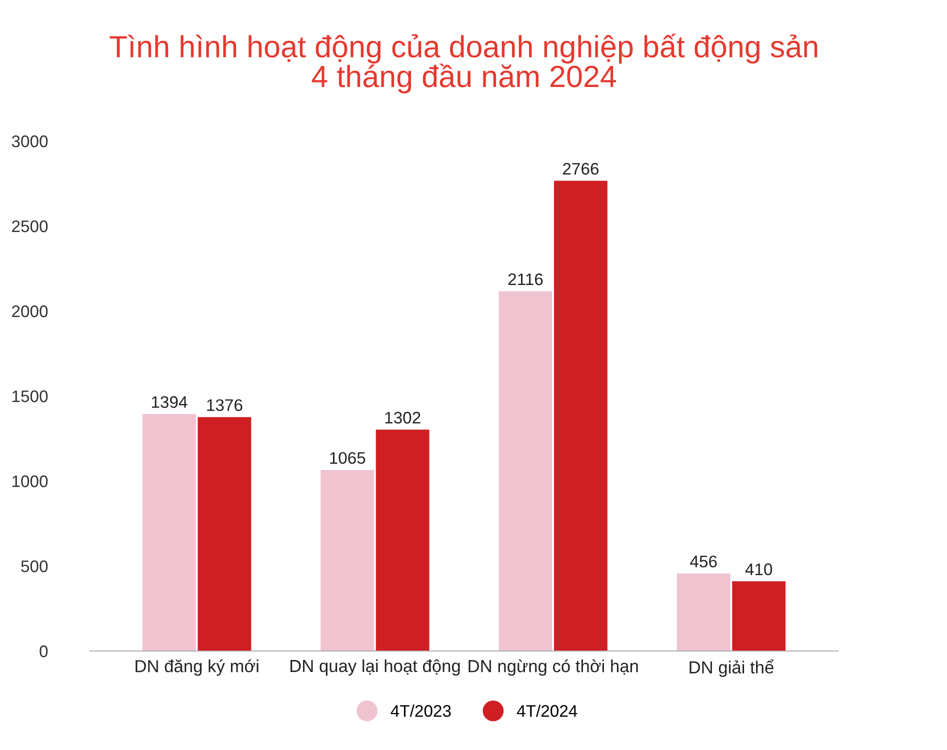  What do you see at coordinates (34, 566) in the screenshot?
I see `y-tick-label: 500` at bounding box center [34, 566].